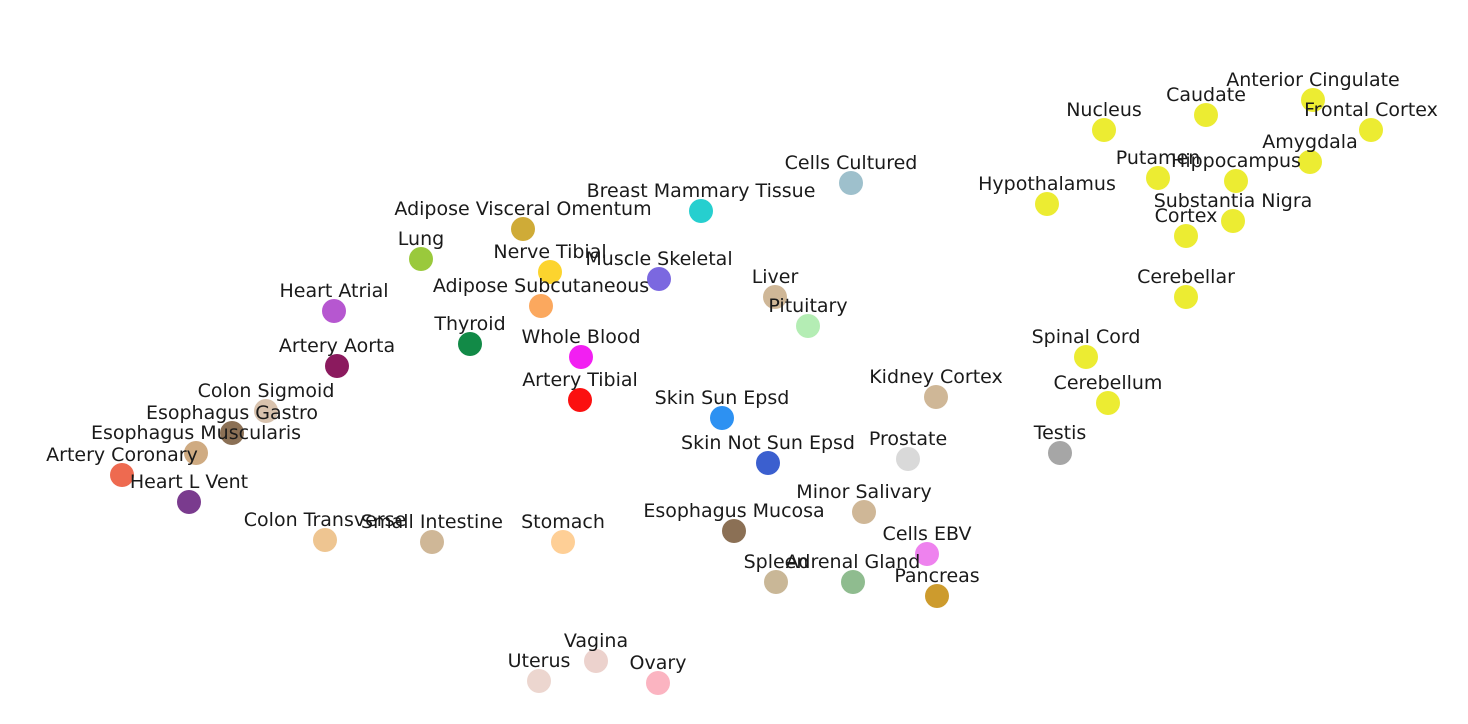  I want to click on point-hippocampus, so click(1236, 181).